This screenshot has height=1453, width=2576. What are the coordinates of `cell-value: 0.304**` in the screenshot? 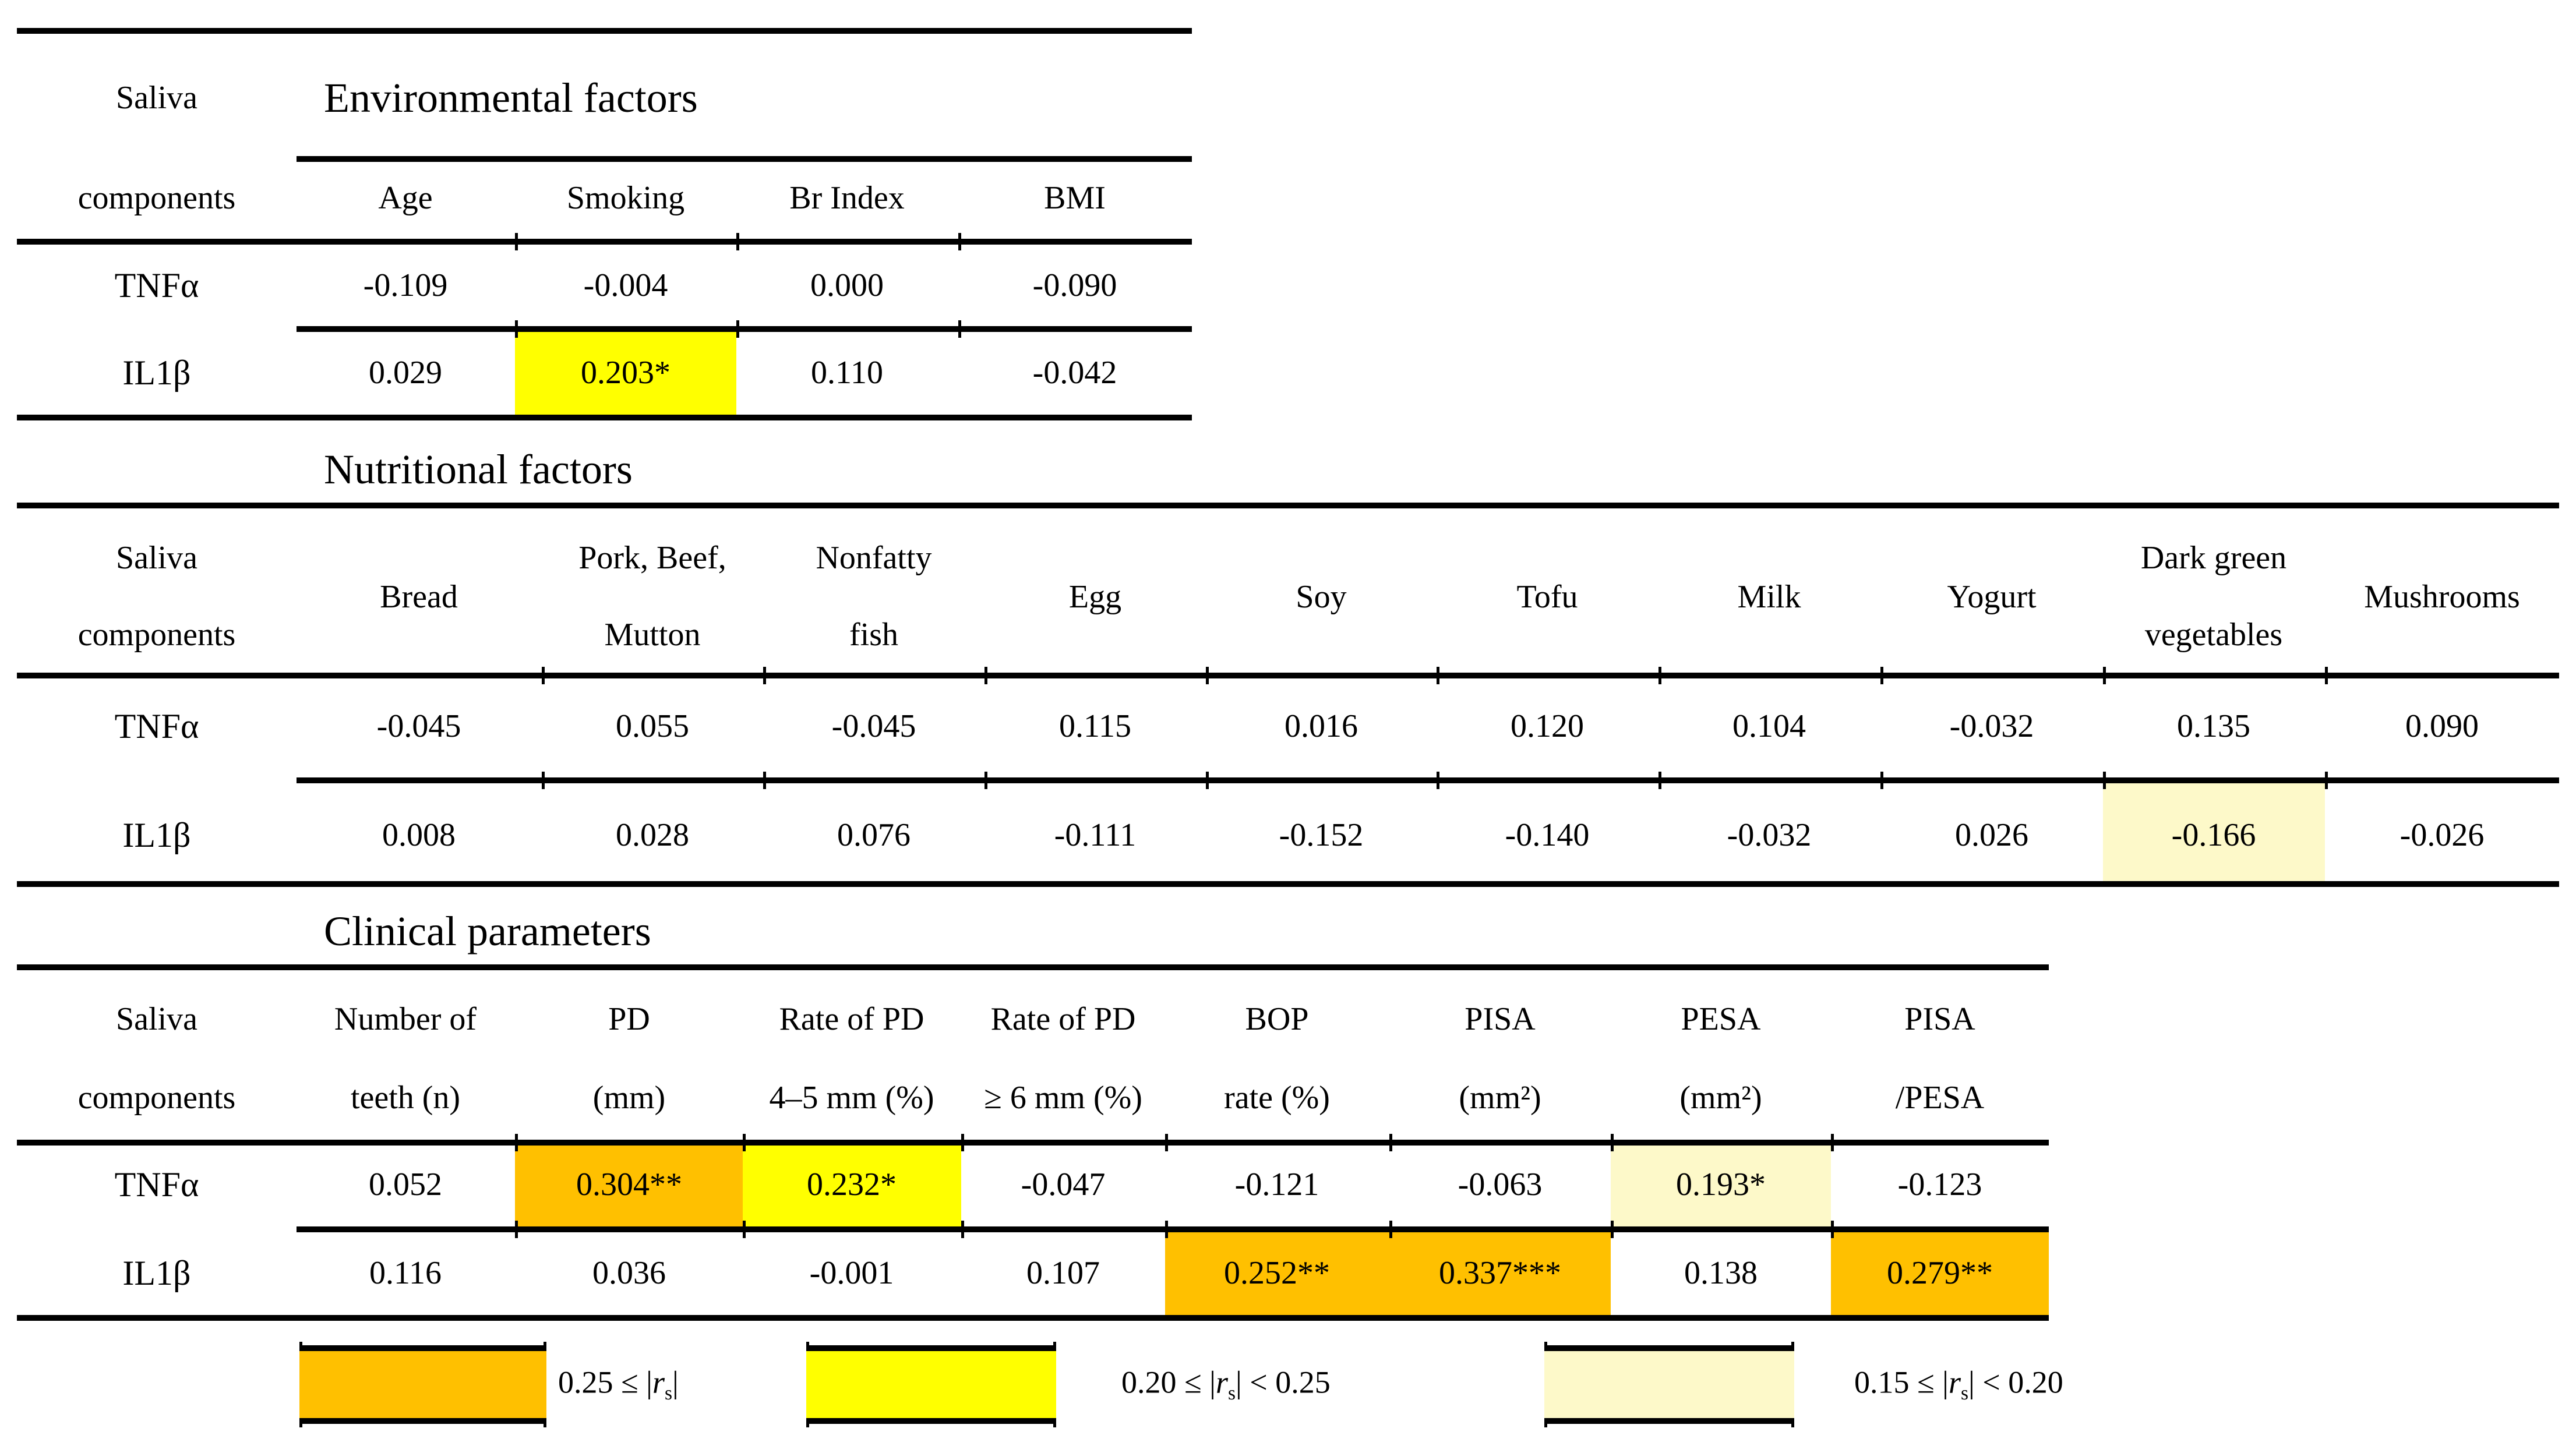 It's located at (629, 1184).